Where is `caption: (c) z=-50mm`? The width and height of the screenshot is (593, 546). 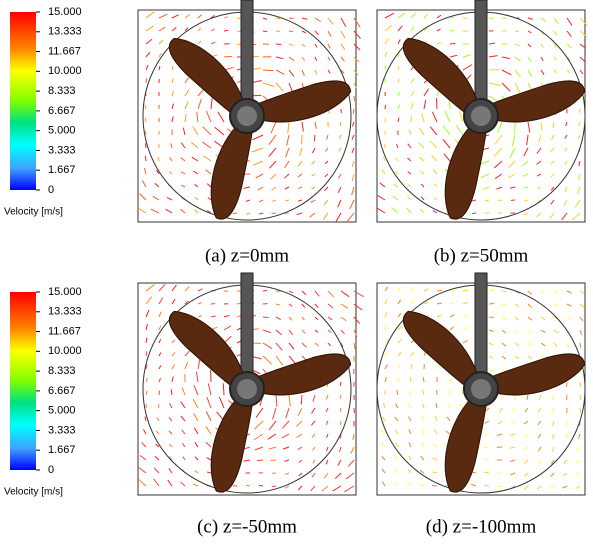 caption: (c) z=-50mm is located at coordinates (247, 526).